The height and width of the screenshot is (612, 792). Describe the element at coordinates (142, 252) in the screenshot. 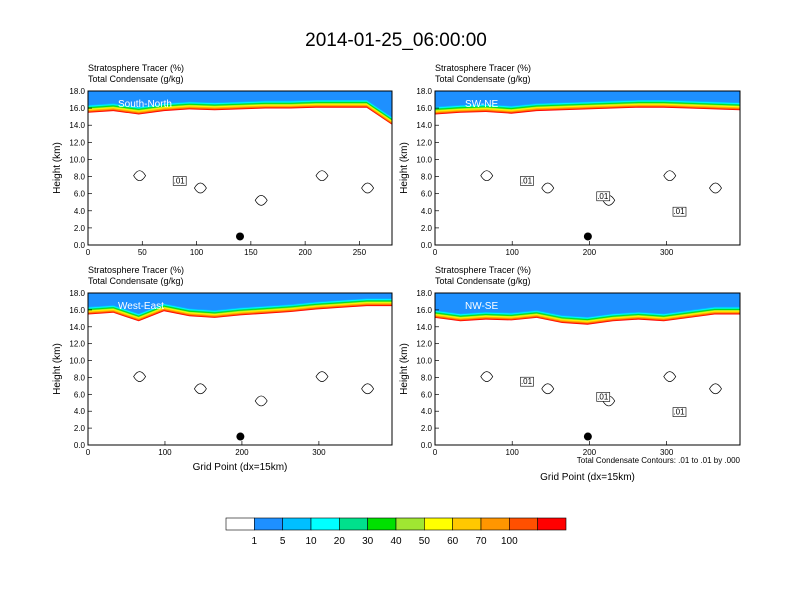

I see `x-tick-label: 50` at that location.